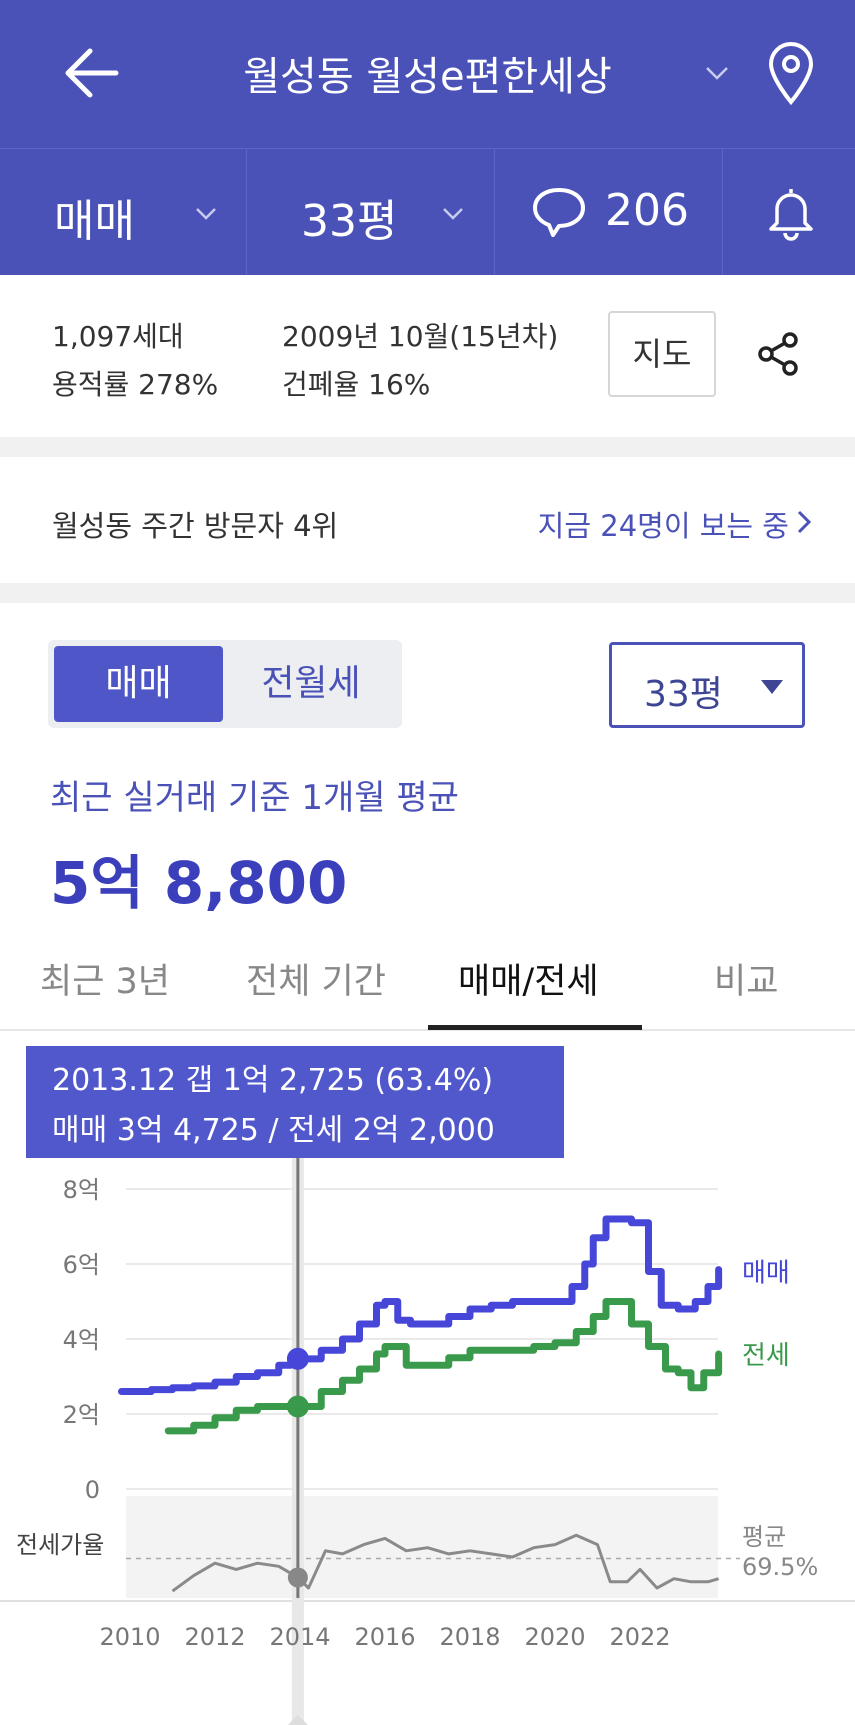 The image size is (855, 1725). What do you see at coordinates (356, 384) in the screenshot?
I see `building-coverage-ratio: 건폐율 16%` at bounding box center [356, 384].